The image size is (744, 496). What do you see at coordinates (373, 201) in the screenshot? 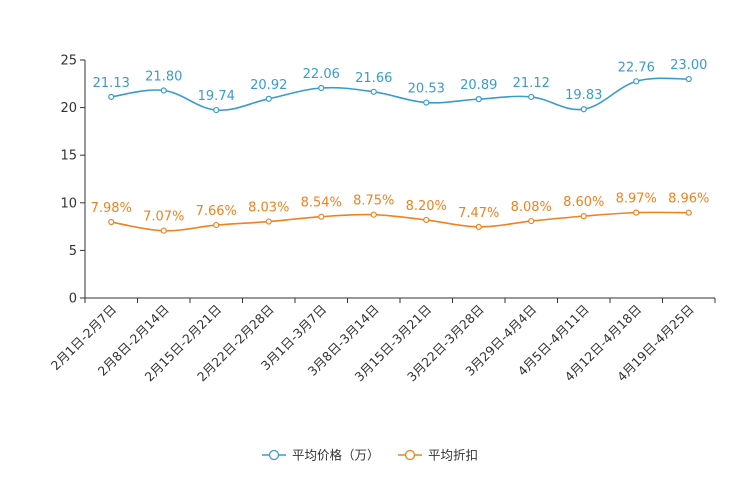
I see `data-label: 8.75%` at bounding box center [373, 201].